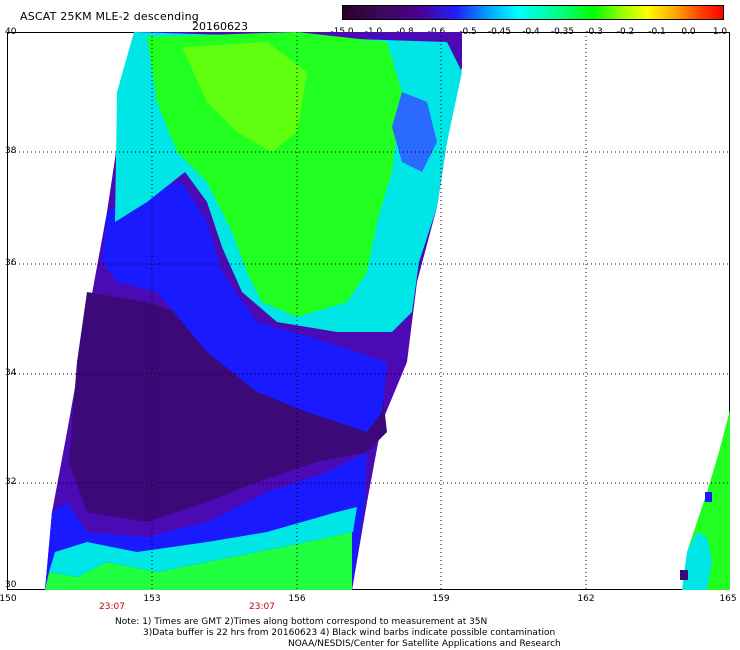 This screenshot has height=650, width=740. I want to click on lat-label-32: 32, so click(11, 482).